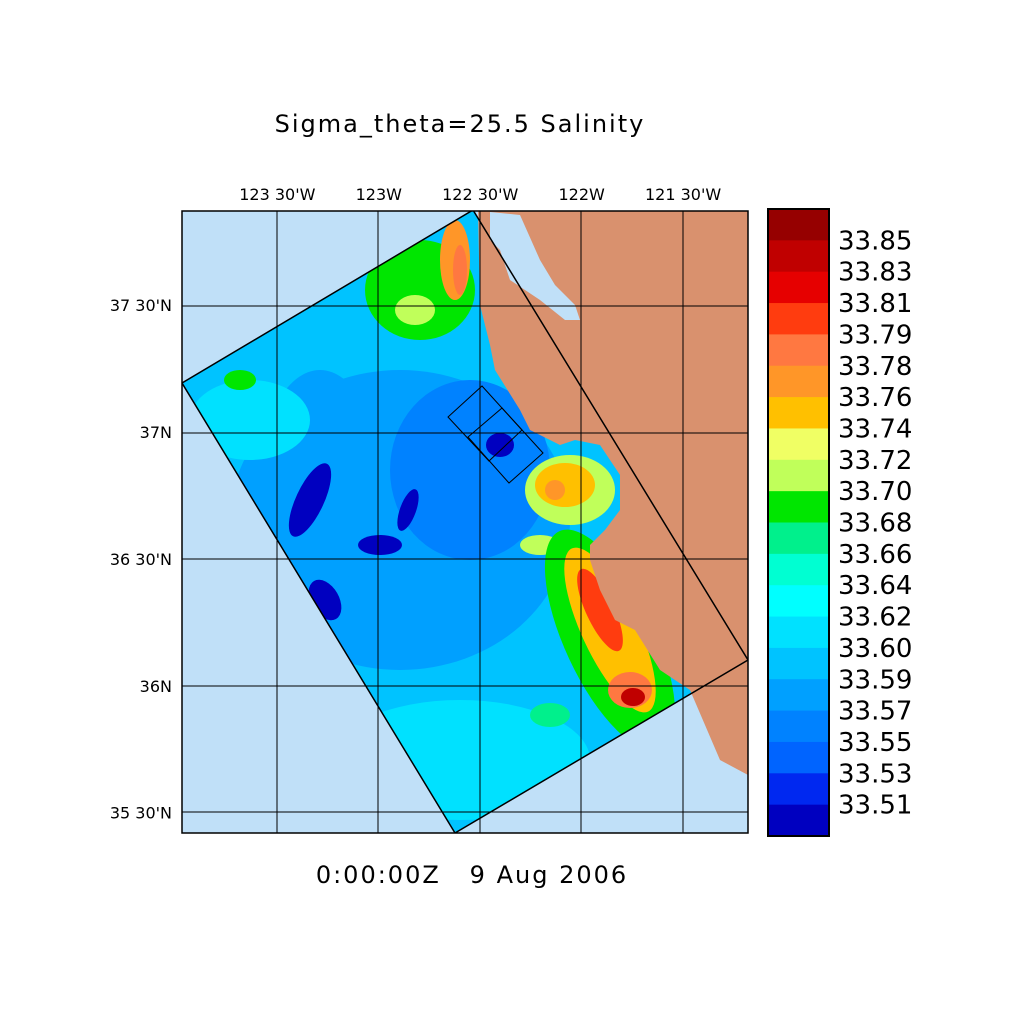 The image size is (1024, 1024). Describe the element at coordinates (875, 618) in the screenshot. I see `colorbar-label: 33.62` at that location.